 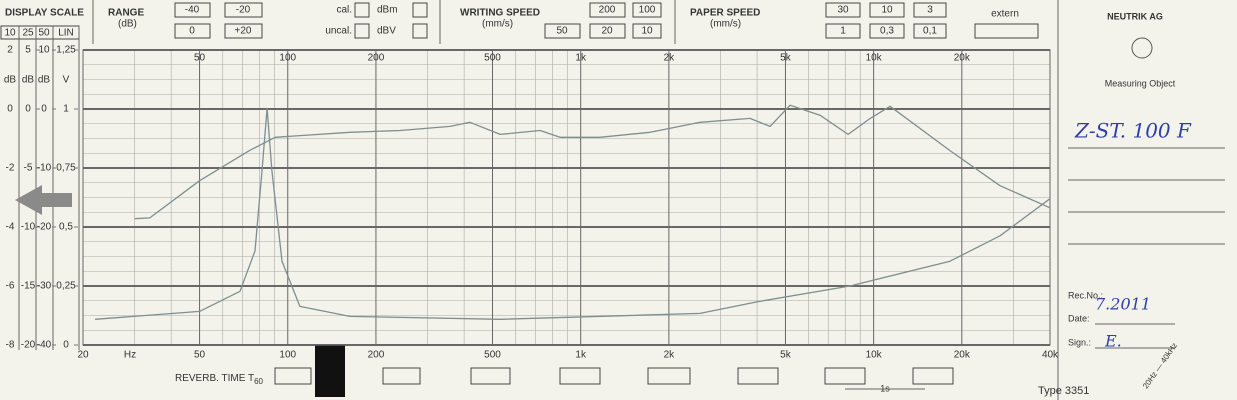 I want to click on range-option: +20, so click(x=243, y=31).